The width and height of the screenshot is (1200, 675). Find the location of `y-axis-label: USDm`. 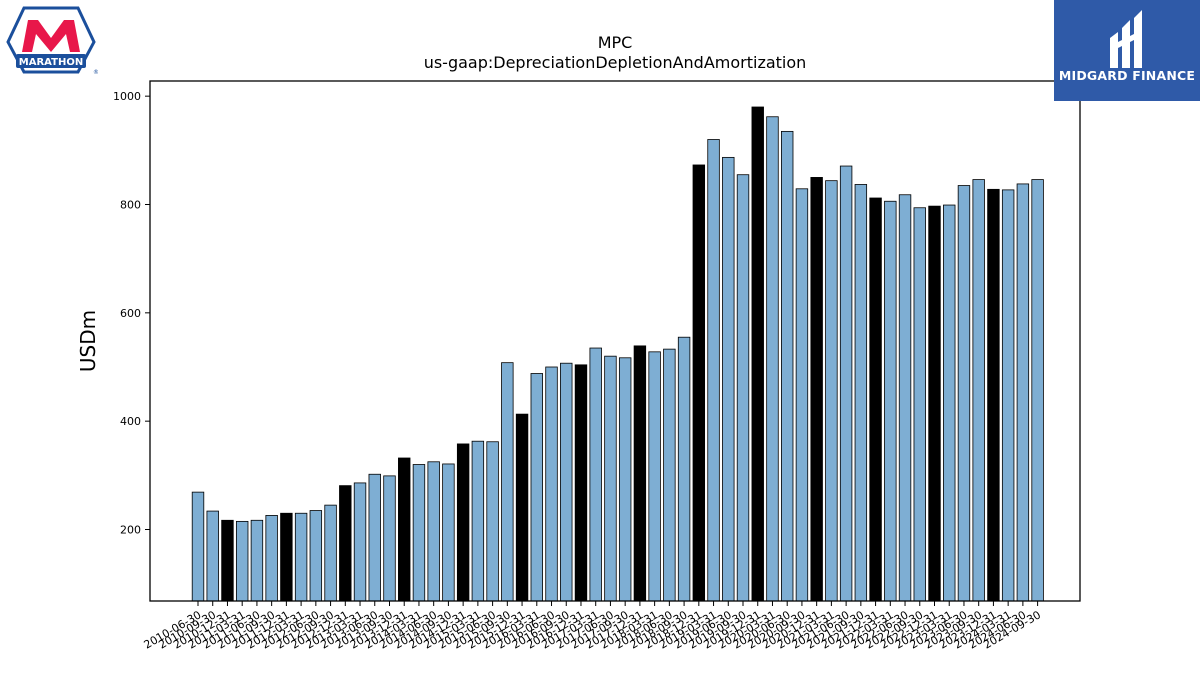

y-axis-label: USDm is located at coordinates (88, 341).